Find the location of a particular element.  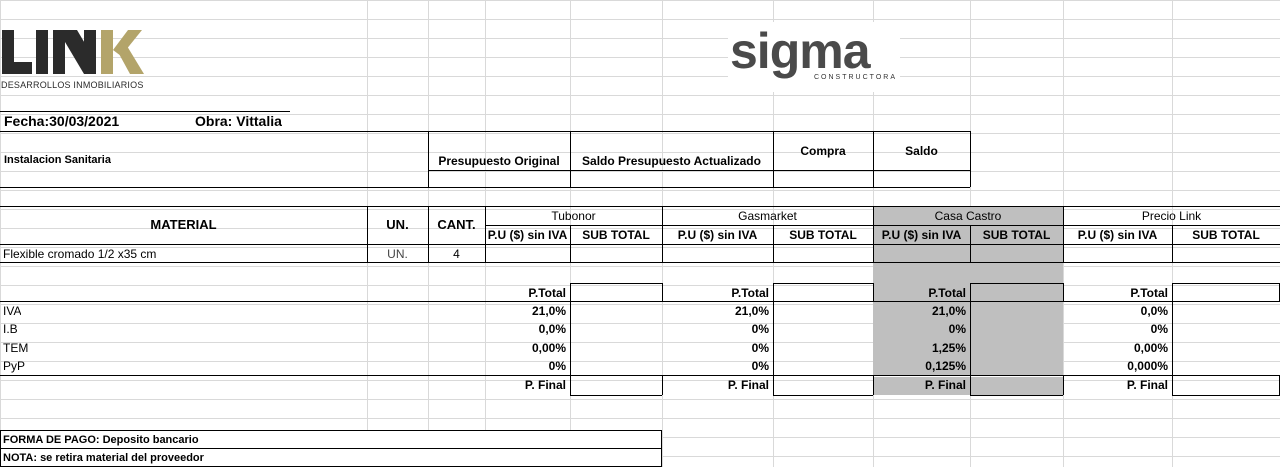

pyp-pct-tubonor: 0% is located at coordinates (557, 366).